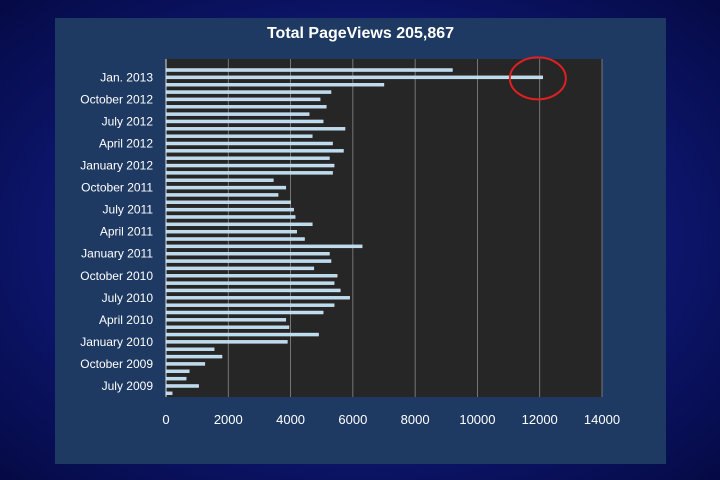  I want to click on x-tick-label: 10000, so click(477, 419).